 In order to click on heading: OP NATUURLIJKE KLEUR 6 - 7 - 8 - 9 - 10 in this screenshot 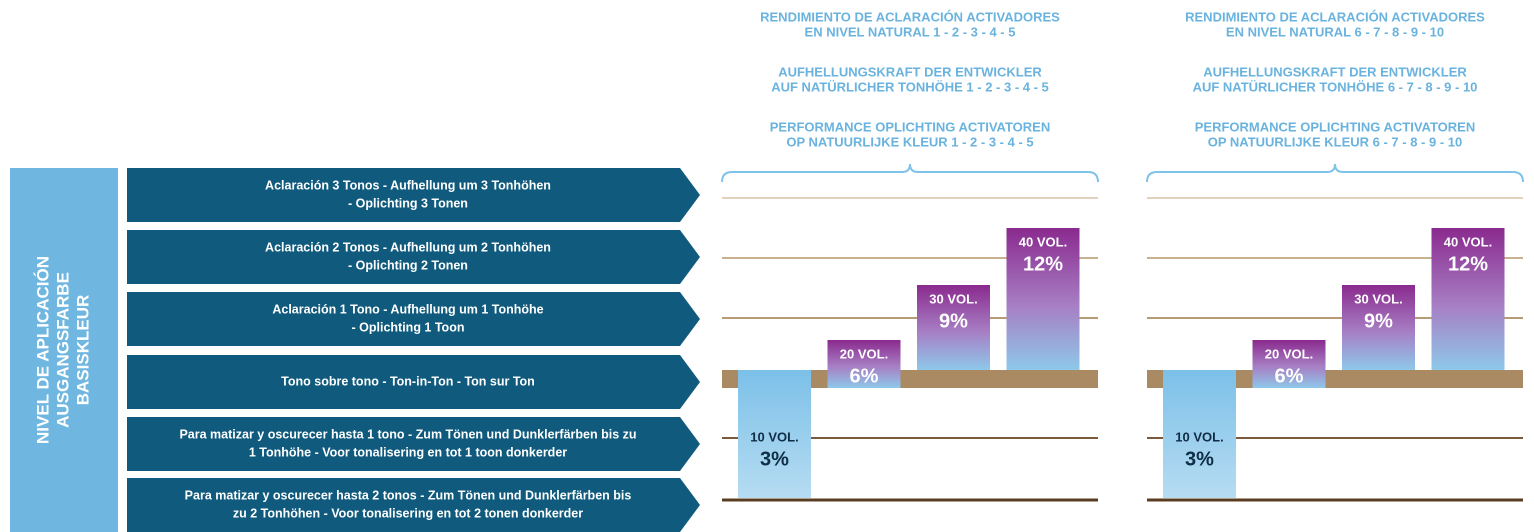, I will do `click(1335, 141)`.